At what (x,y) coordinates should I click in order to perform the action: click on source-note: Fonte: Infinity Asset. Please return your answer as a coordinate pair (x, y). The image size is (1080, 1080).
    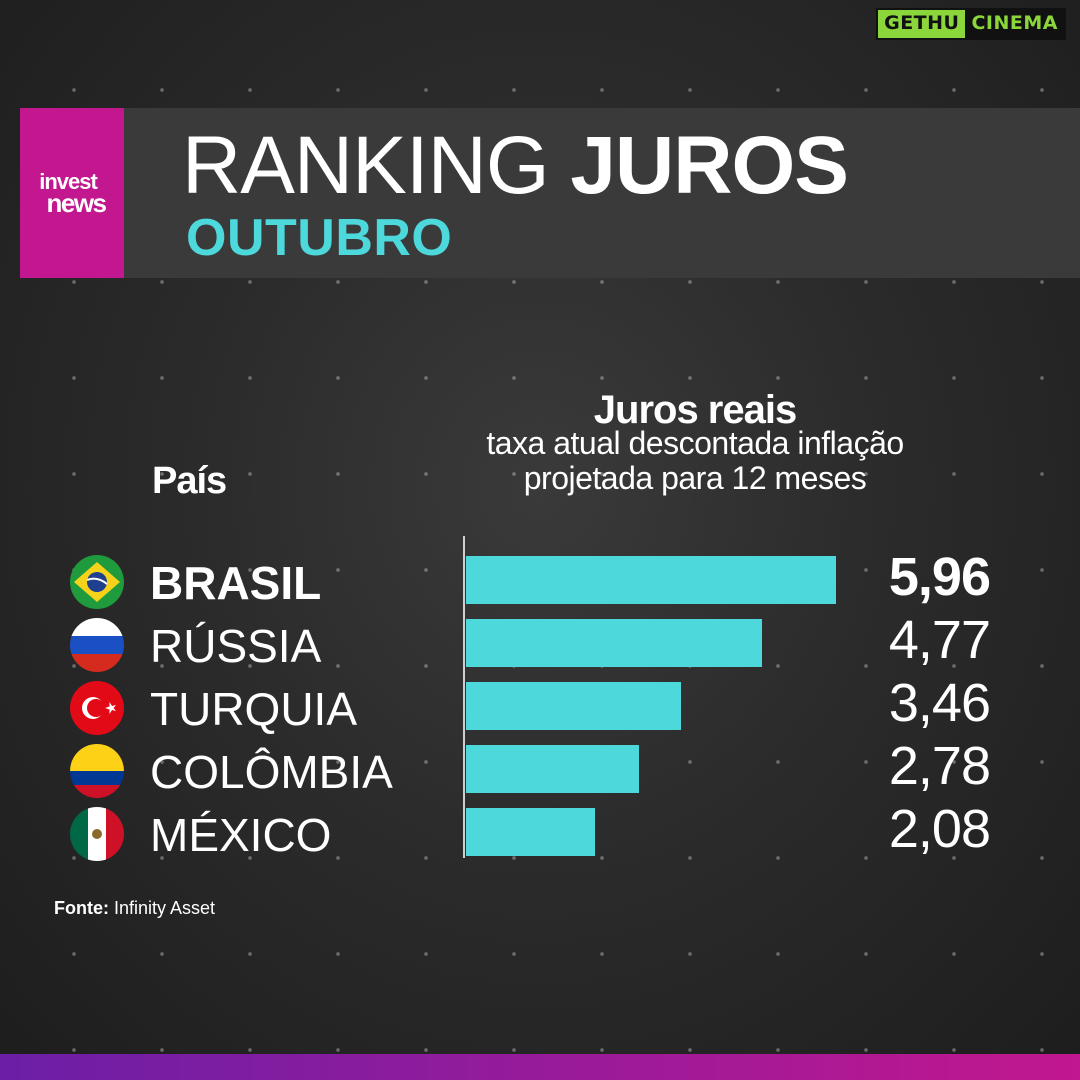
    Looking at the image, I should click on (134, 908).